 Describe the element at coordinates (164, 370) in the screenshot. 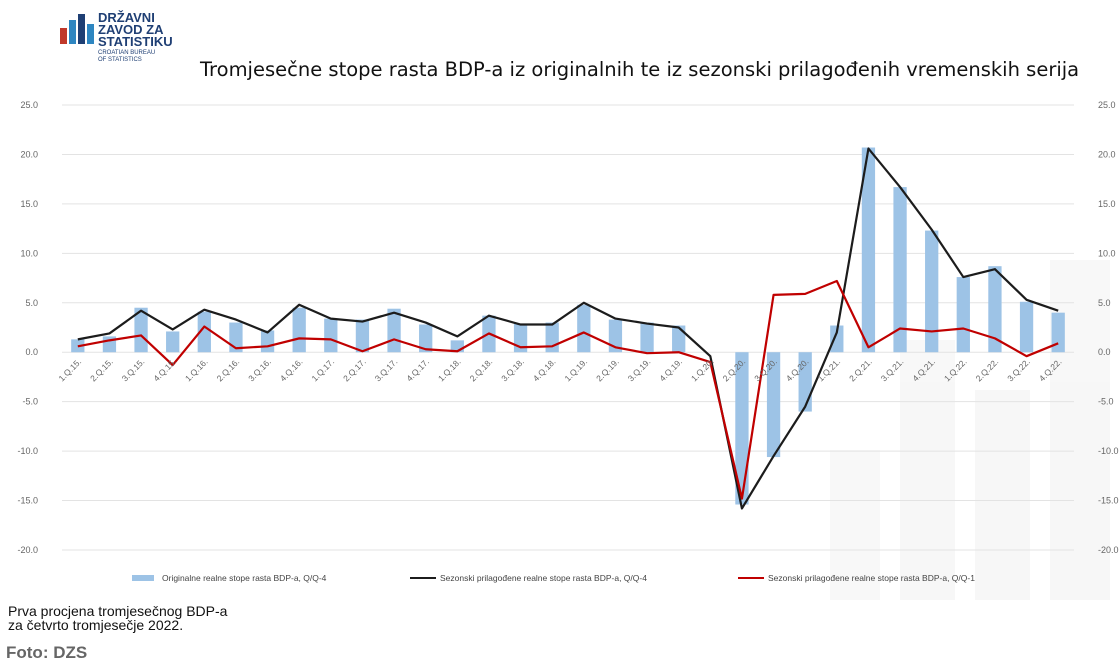

I see `x-tick-label: 4.Q.15.` at that location.